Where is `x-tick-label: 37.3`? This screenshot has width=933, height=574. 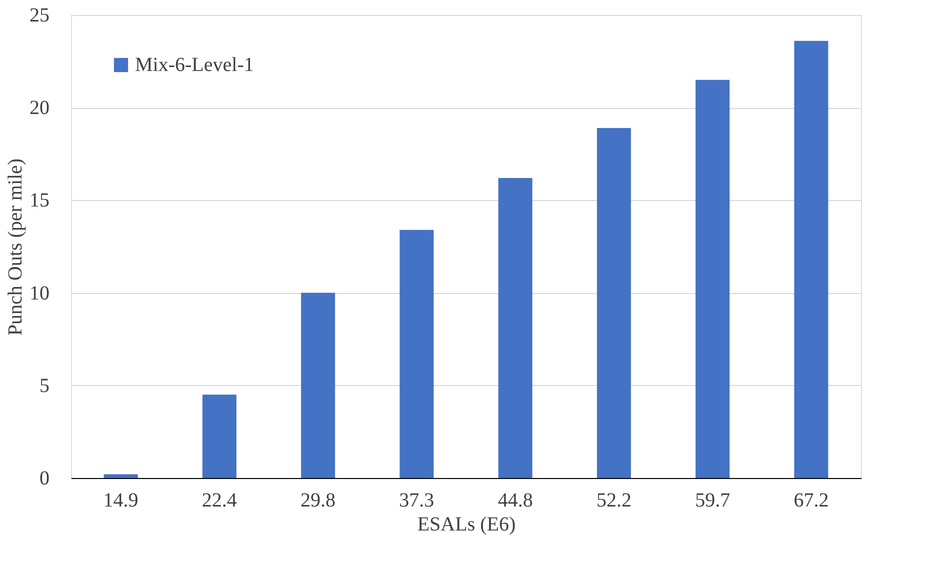 x-tick-label: 37.3 is located at coordinates (416, 501).